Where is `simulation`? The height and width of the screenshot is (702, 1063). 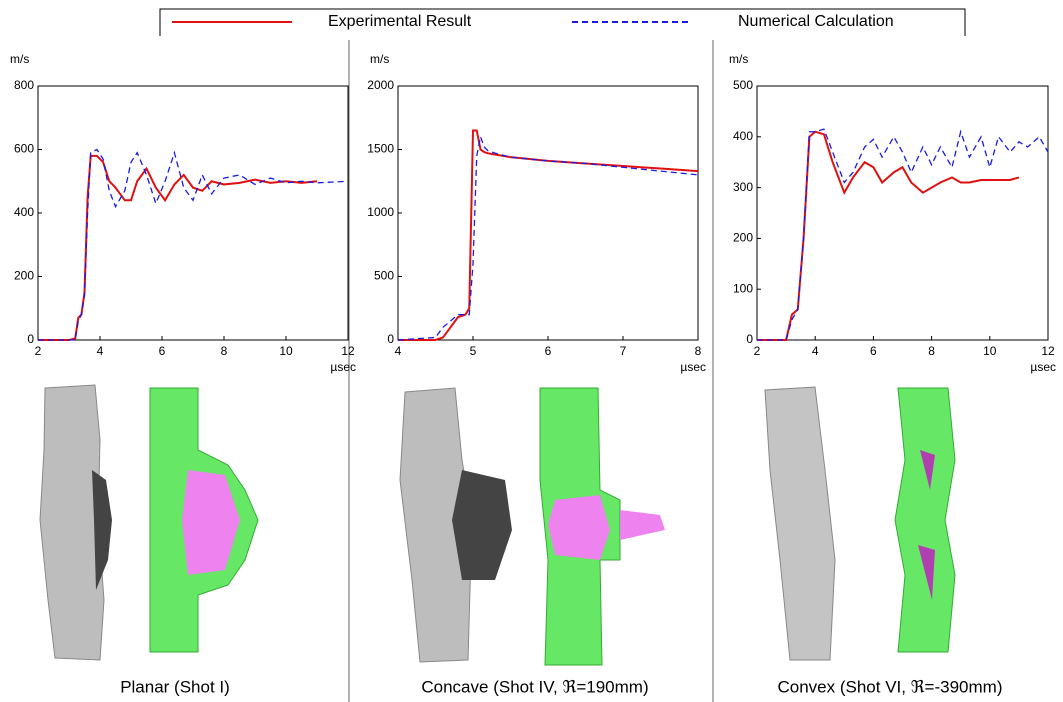
simulation is located at coordinates (925, 520).